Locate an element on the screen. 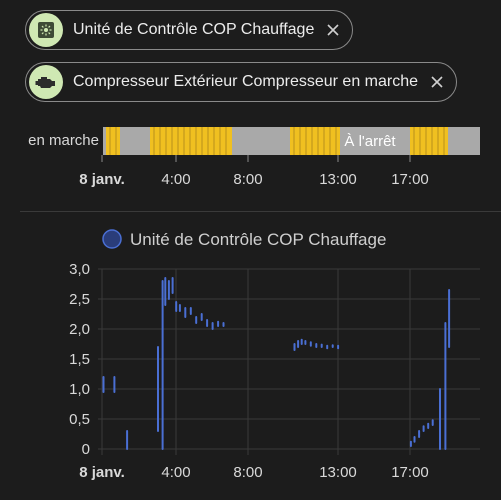 The height and width of the screenshot is (500, 501). x-tick-label: 13:00 is located at coordinates (338, 472).